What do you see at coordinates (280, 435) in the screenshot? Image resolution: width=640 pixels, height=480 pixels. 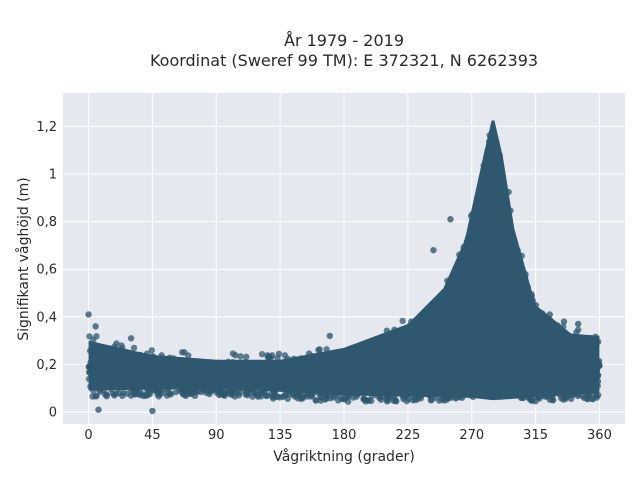 I see `x-tick-label: 135` at bounding box center [280, 435].